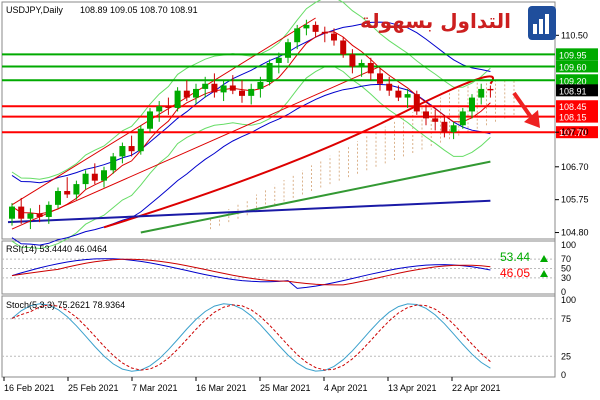 The image size is (600, 400). I want to click on last-price-label: 108.91, so click(573, 91).